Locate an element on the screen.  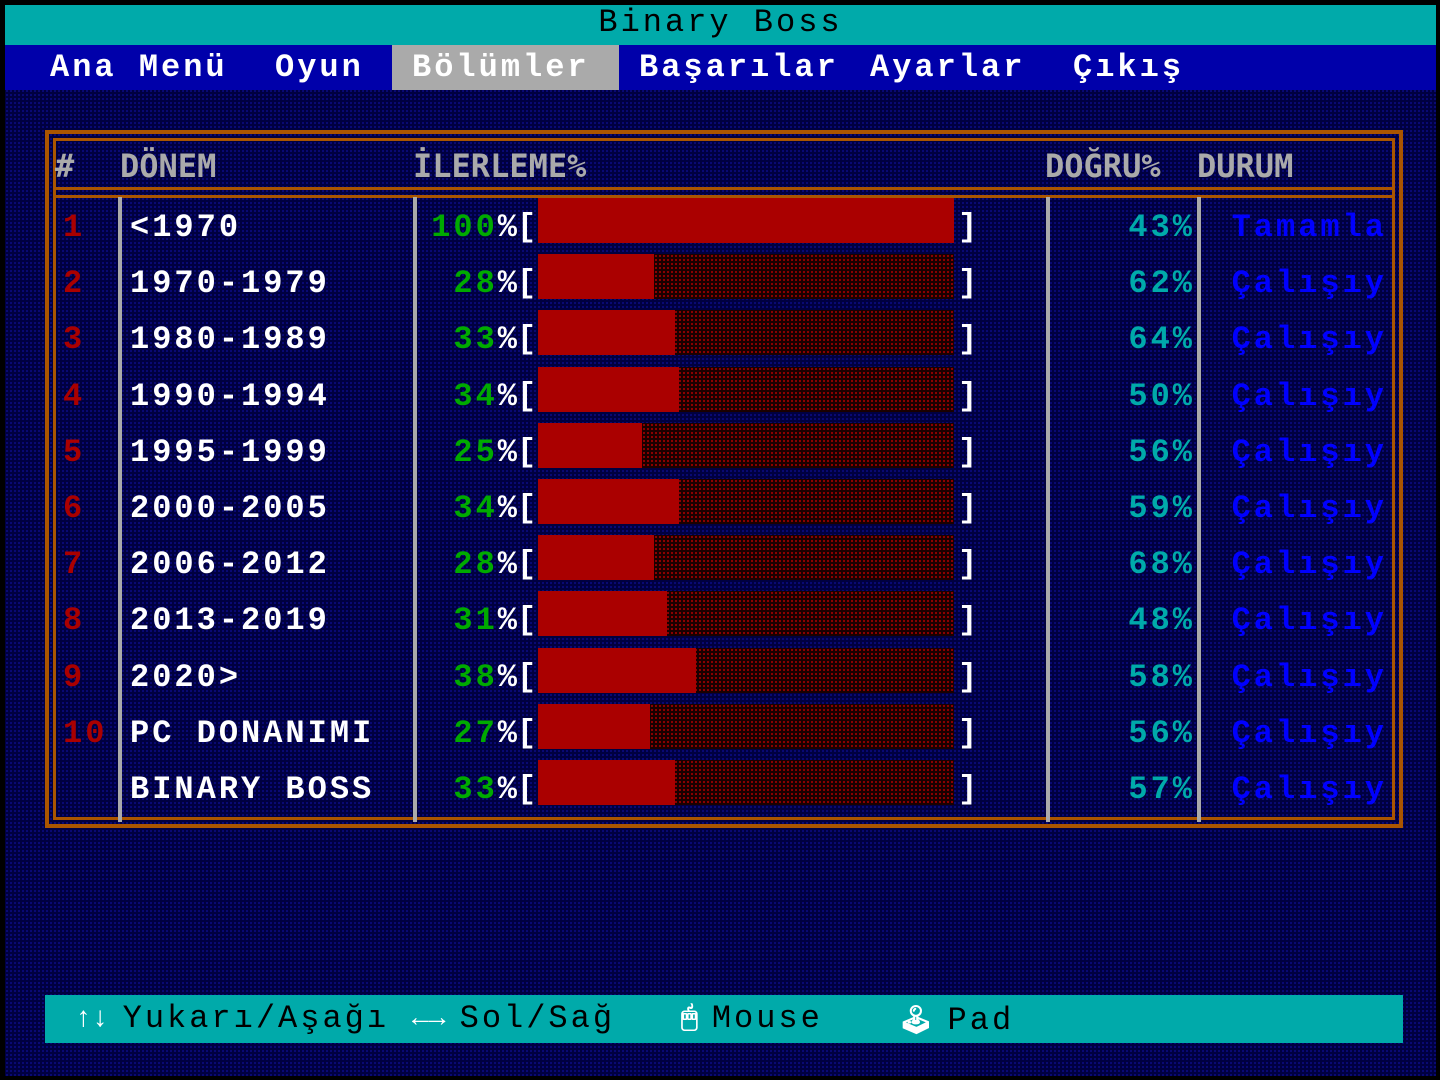
row-number: 2 is located at coordinates (74, 284).